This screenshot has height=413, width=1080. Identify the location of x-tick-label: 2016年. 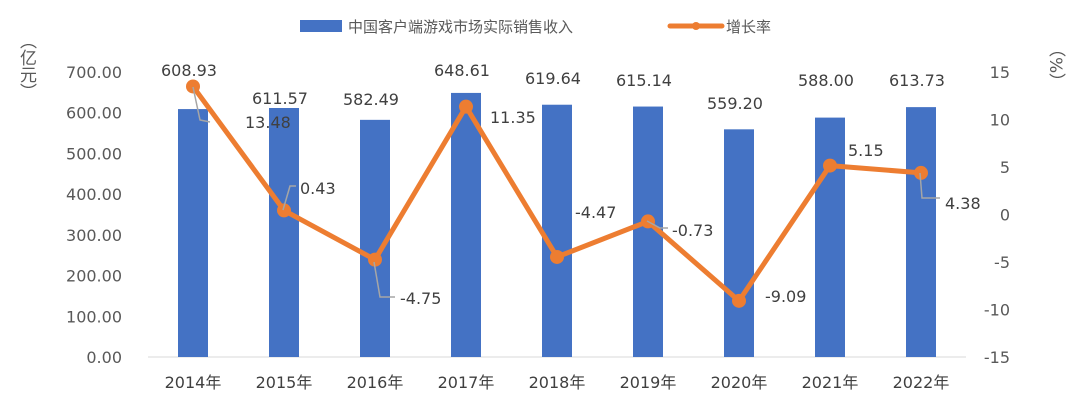
(375, 382).